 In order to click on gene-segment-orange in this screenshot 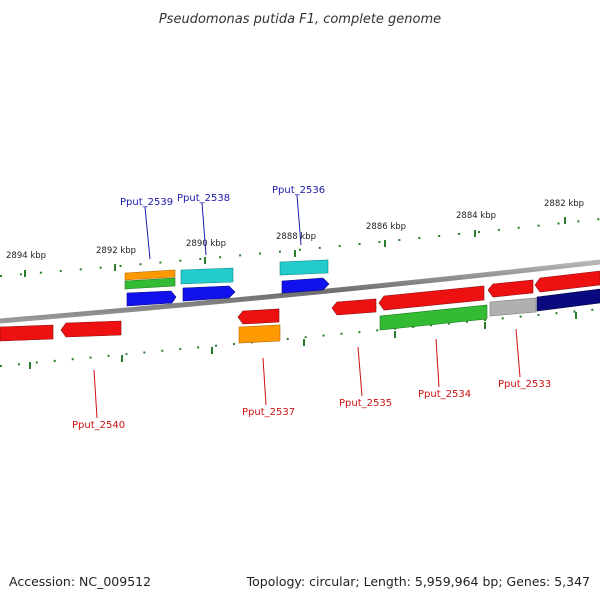, I will do `click(150, 275)`.